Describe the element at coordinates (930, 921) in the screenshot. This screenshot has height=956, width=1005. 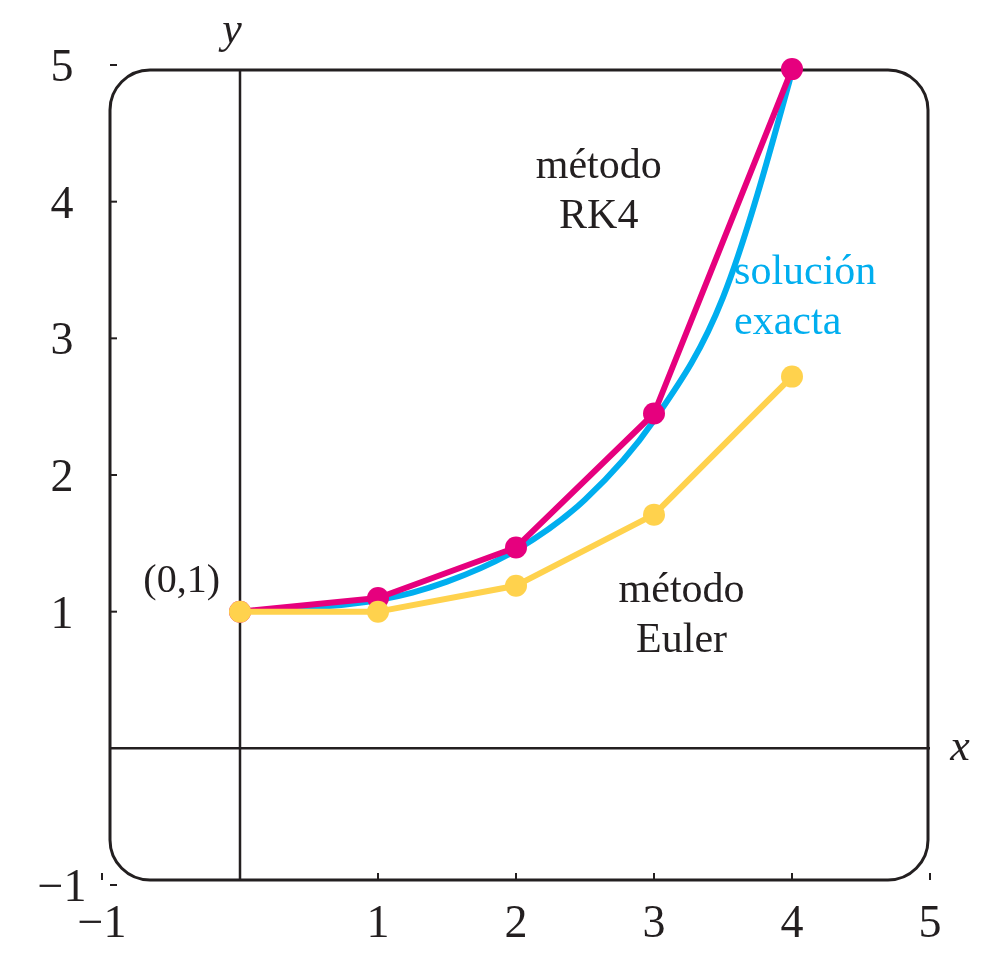
I see `x-tick-label: 5` at that location.